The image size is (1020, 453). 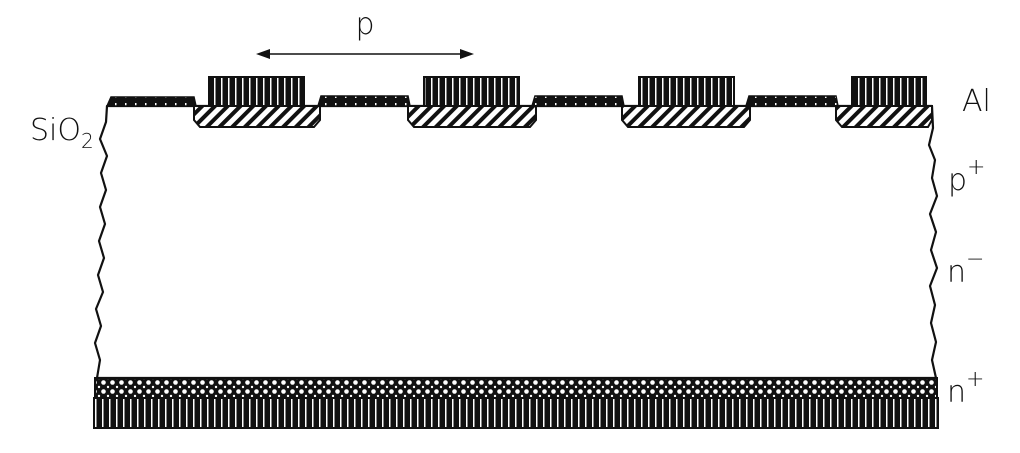 What do you see at coordinates (976, 101) in the screenshot?
I see `metal-label: Al` at bounding box center [976, 101].